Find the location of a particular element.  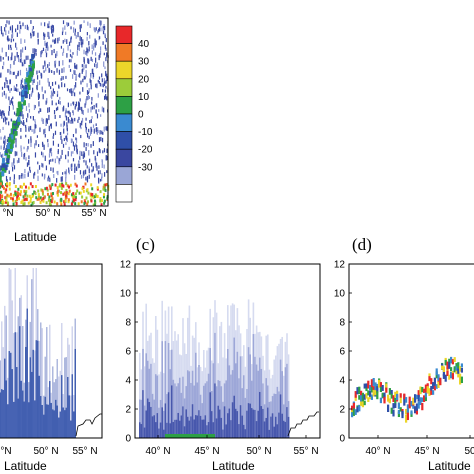

panel-c-surface-cell is located at coordinates (168, 436).